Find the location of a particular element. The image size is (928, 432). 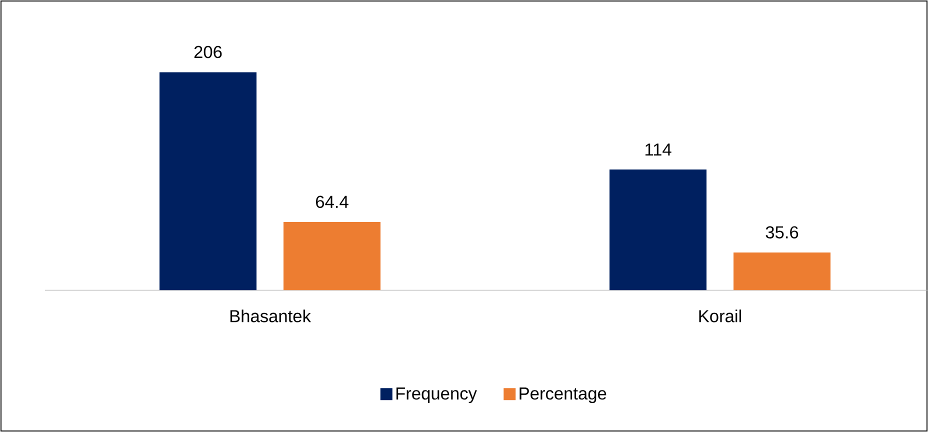

x-tick-label: Bhasantek is located at coordinates (270, 316).